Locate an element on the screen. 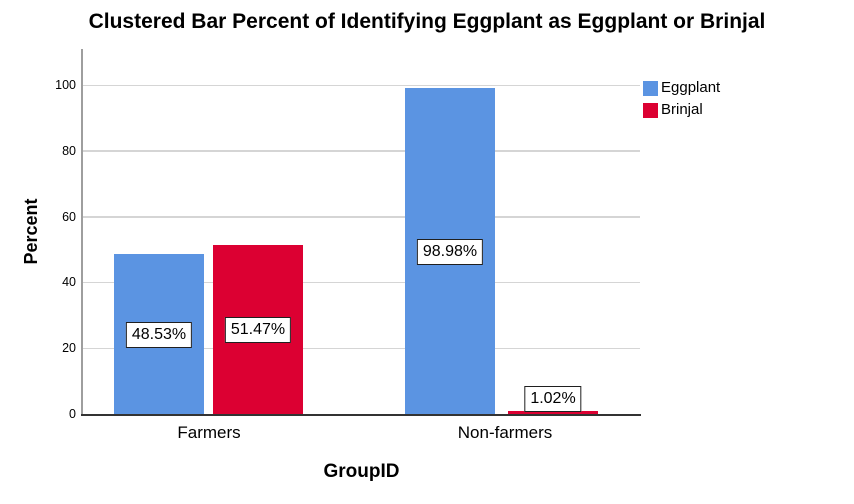 The height and width of the screenshot is (504, 854). x-axis-line is located at coordinates (361, 415).